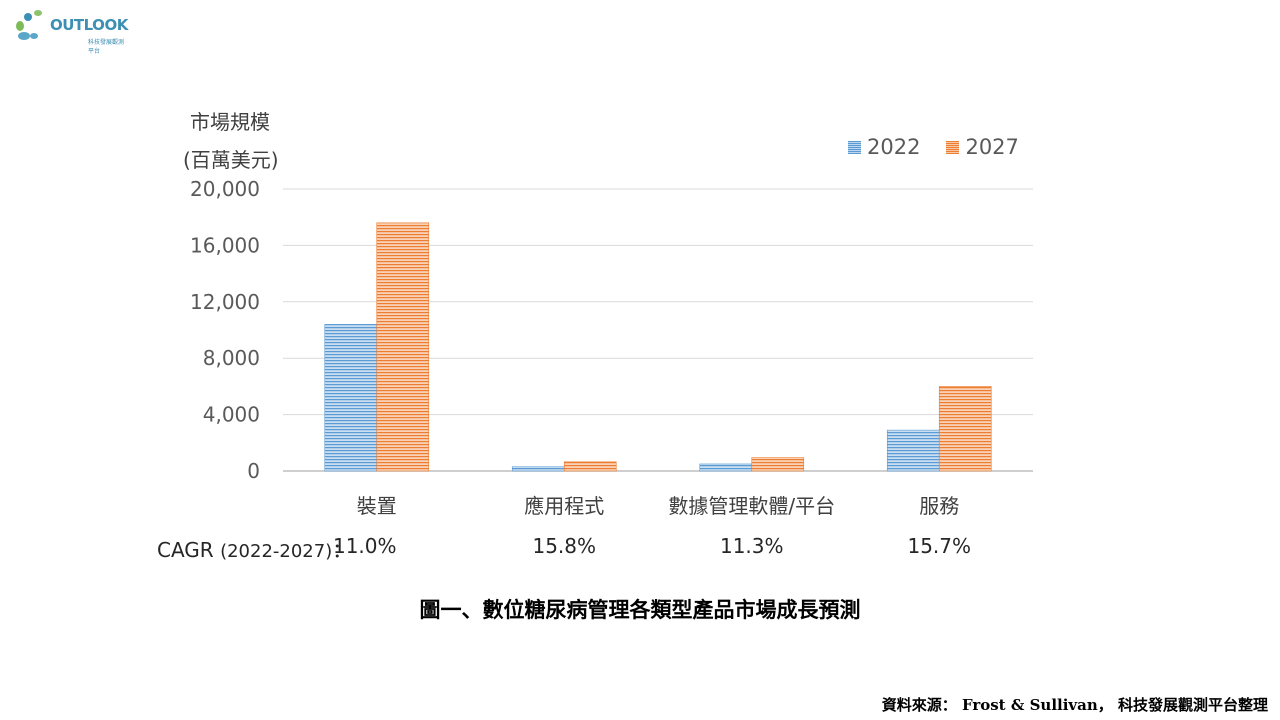  What do you see at coordinates (89, 25) in the screenshot?
I see `logo-text: OUTLOOK` at bounding box center [89, 25].